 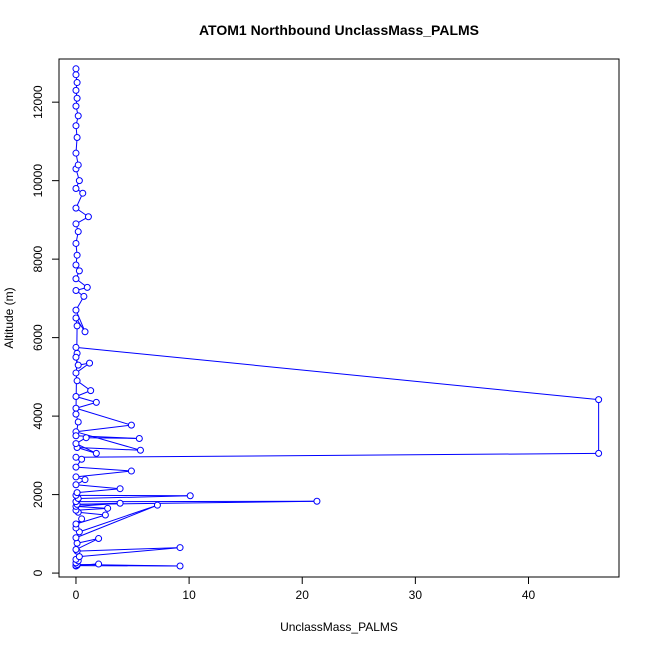 I want to click on y-tick-label: 2000, so click(x=38, y=494).